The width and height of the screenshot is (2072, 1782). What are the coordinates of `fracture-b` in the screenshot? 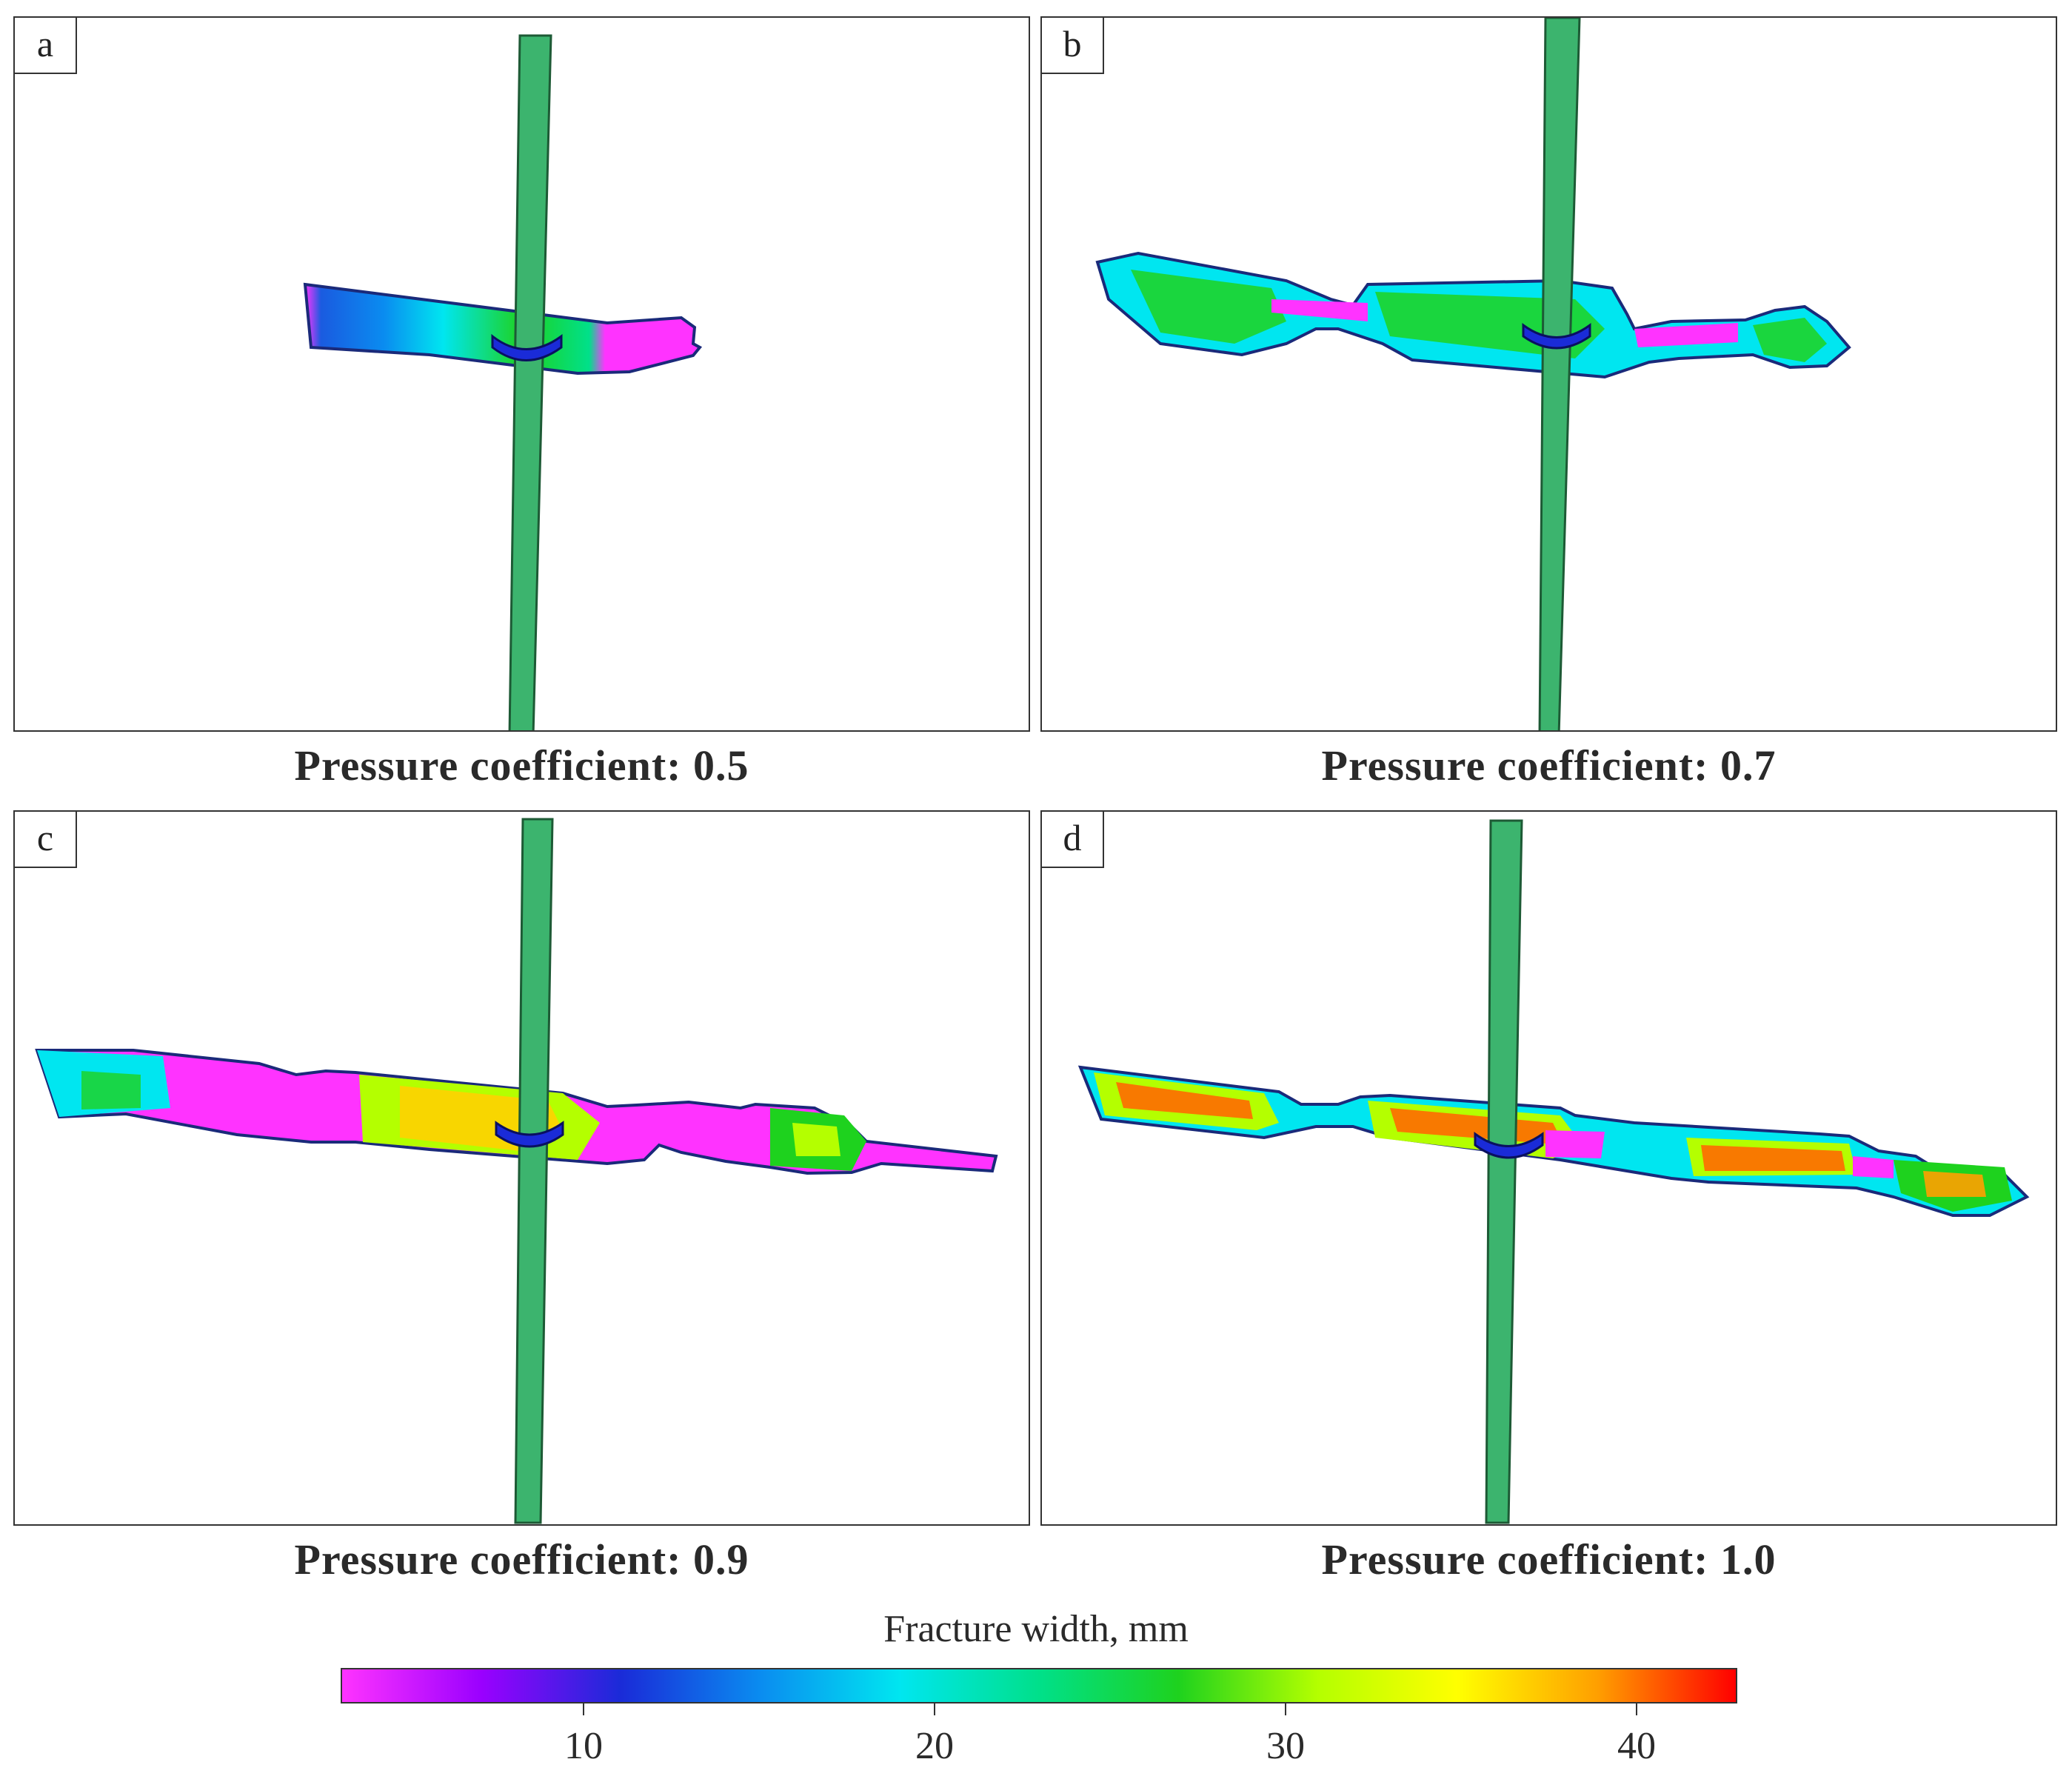 It's located at (1473, 315).